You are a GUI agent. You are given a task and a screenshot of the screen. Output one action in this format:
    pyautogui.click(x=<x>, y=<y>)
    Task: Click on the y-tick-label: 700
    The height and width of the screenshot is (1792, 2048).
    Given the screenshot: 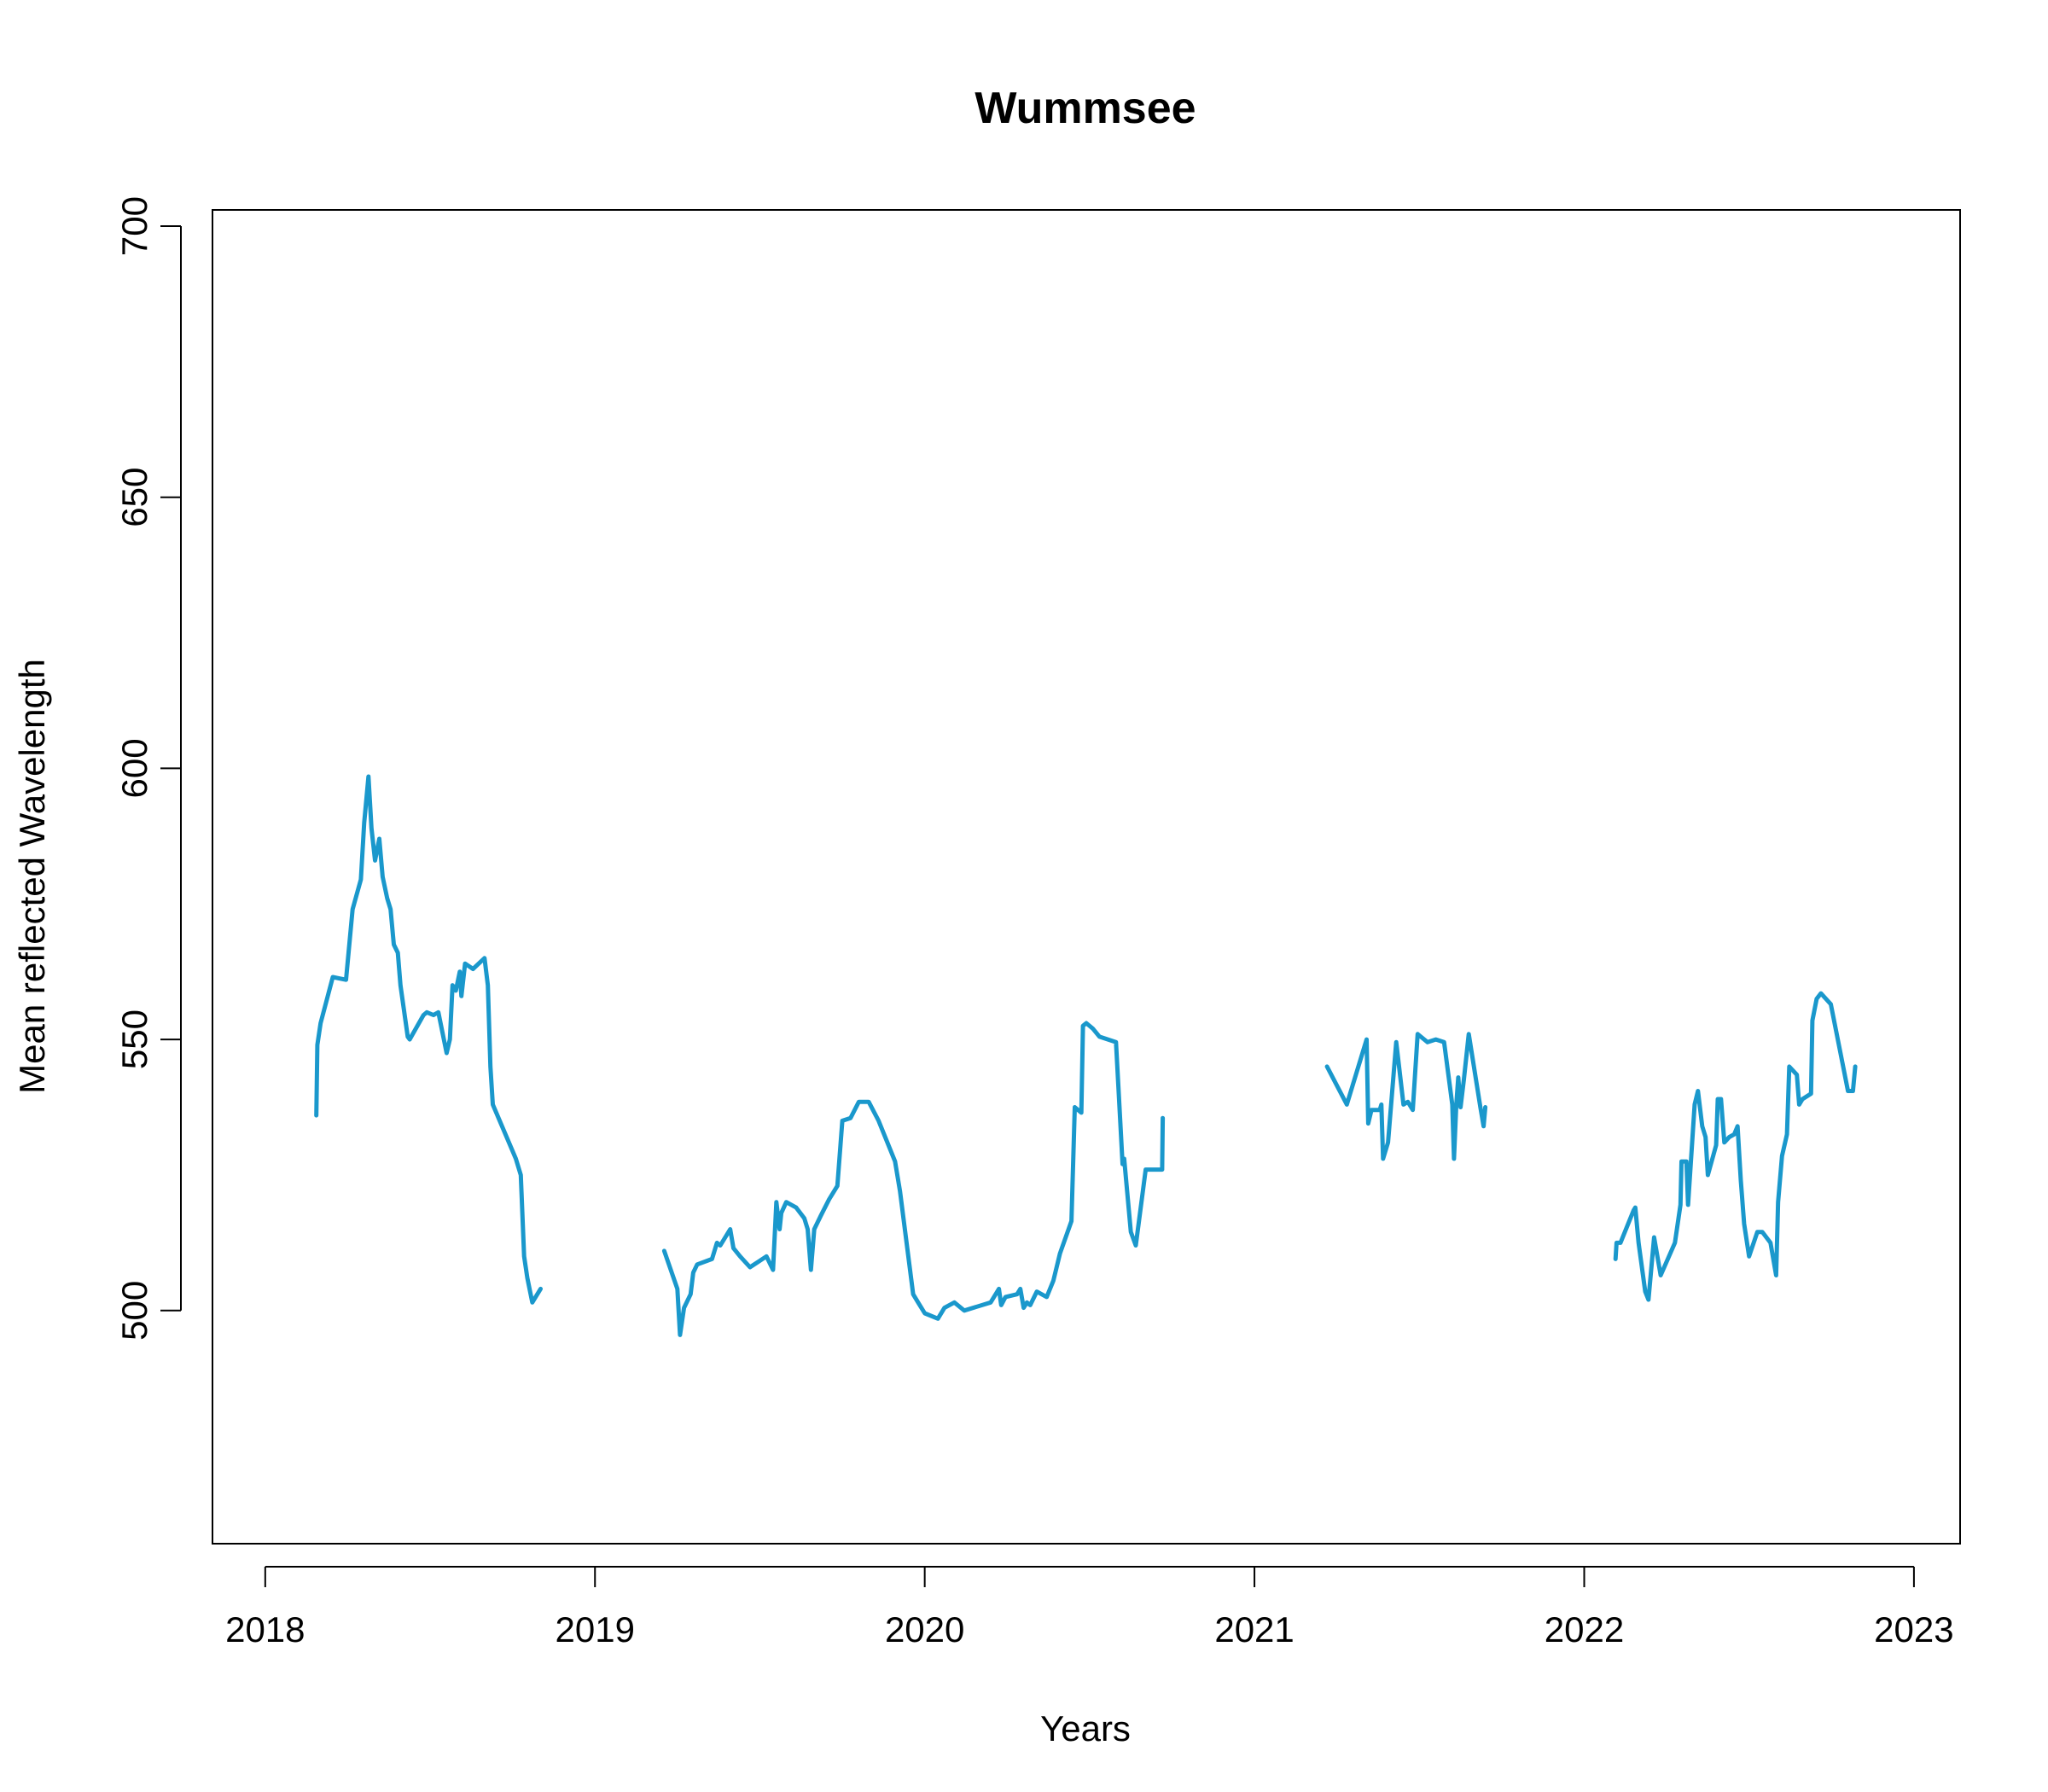 What is the action you would take?
    pyautogui.click(x=134, y=226)
    